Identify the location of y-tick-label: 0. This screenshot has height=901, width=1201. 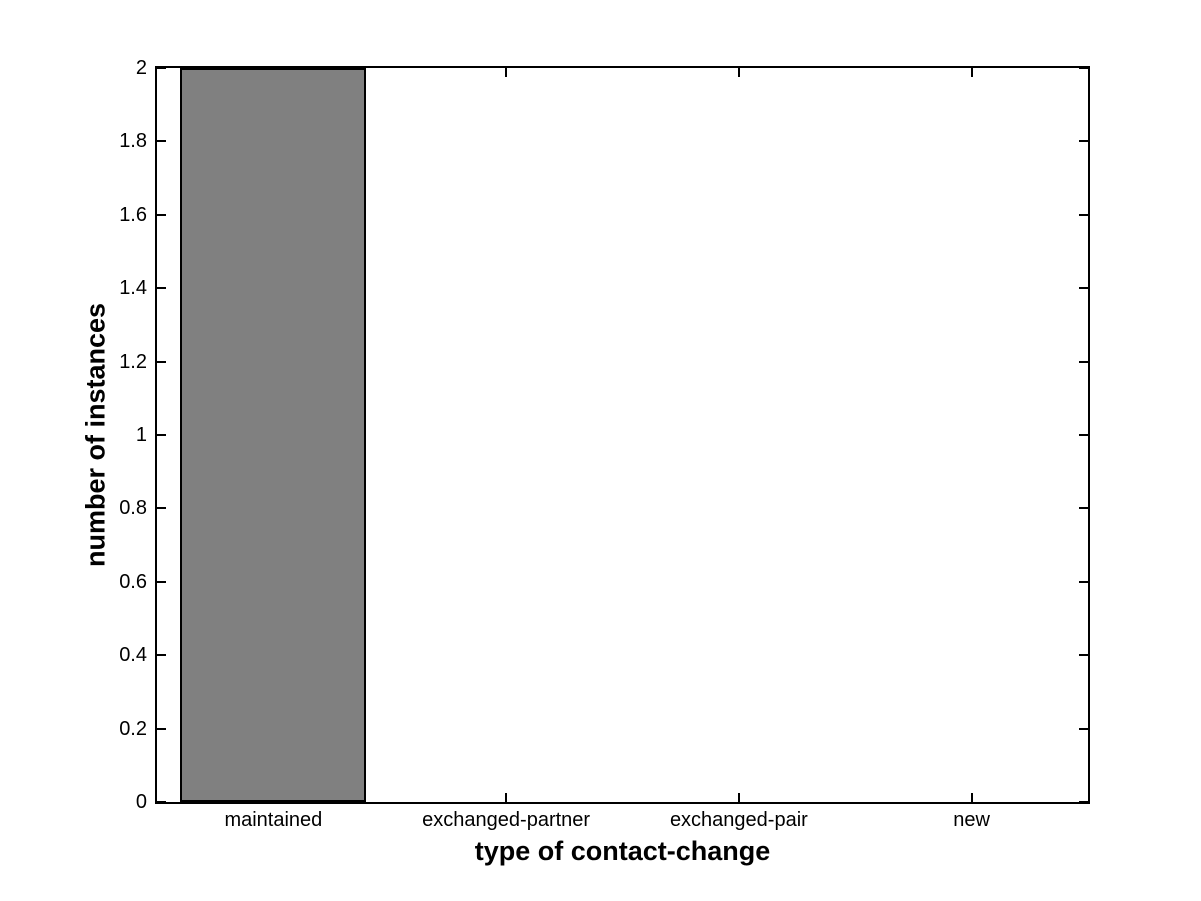
(141, 802).